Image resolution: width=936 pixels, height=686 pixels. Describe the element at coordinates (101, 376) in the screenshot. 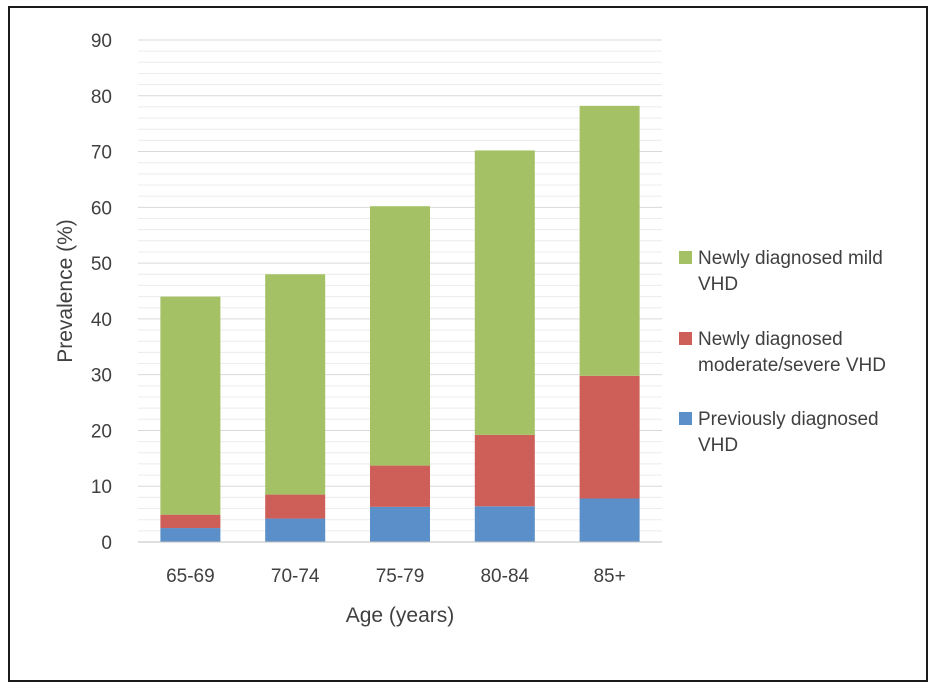

I see `y-tick-label: 30` at that location.